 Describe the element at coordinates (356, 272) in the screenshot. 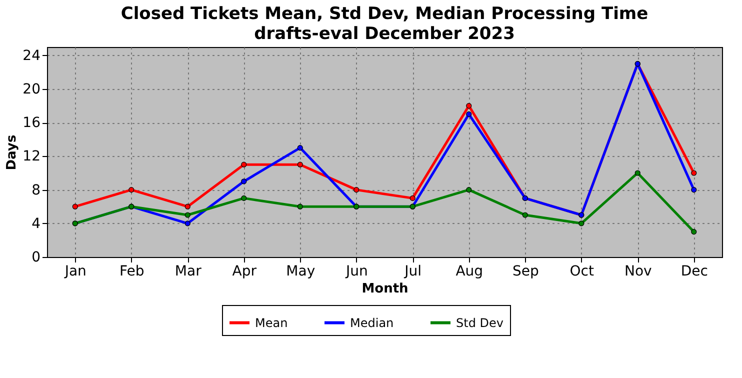

I see `x-tick-label: Jun` at that location.